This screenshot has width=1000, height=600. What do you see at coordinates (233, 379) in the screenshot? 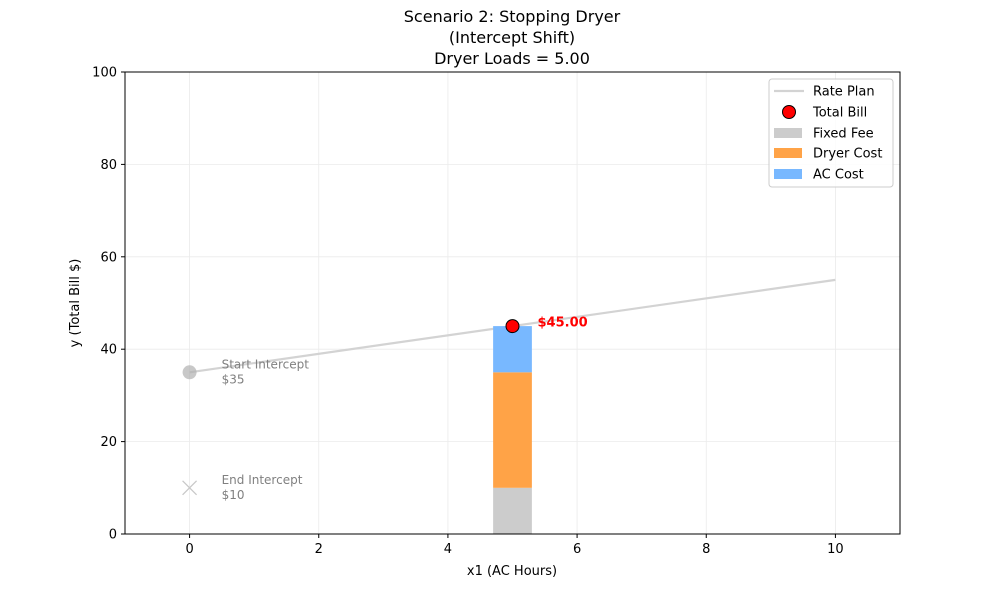
I see `start-intercept-value: $35` at bounding box center [233, 379].